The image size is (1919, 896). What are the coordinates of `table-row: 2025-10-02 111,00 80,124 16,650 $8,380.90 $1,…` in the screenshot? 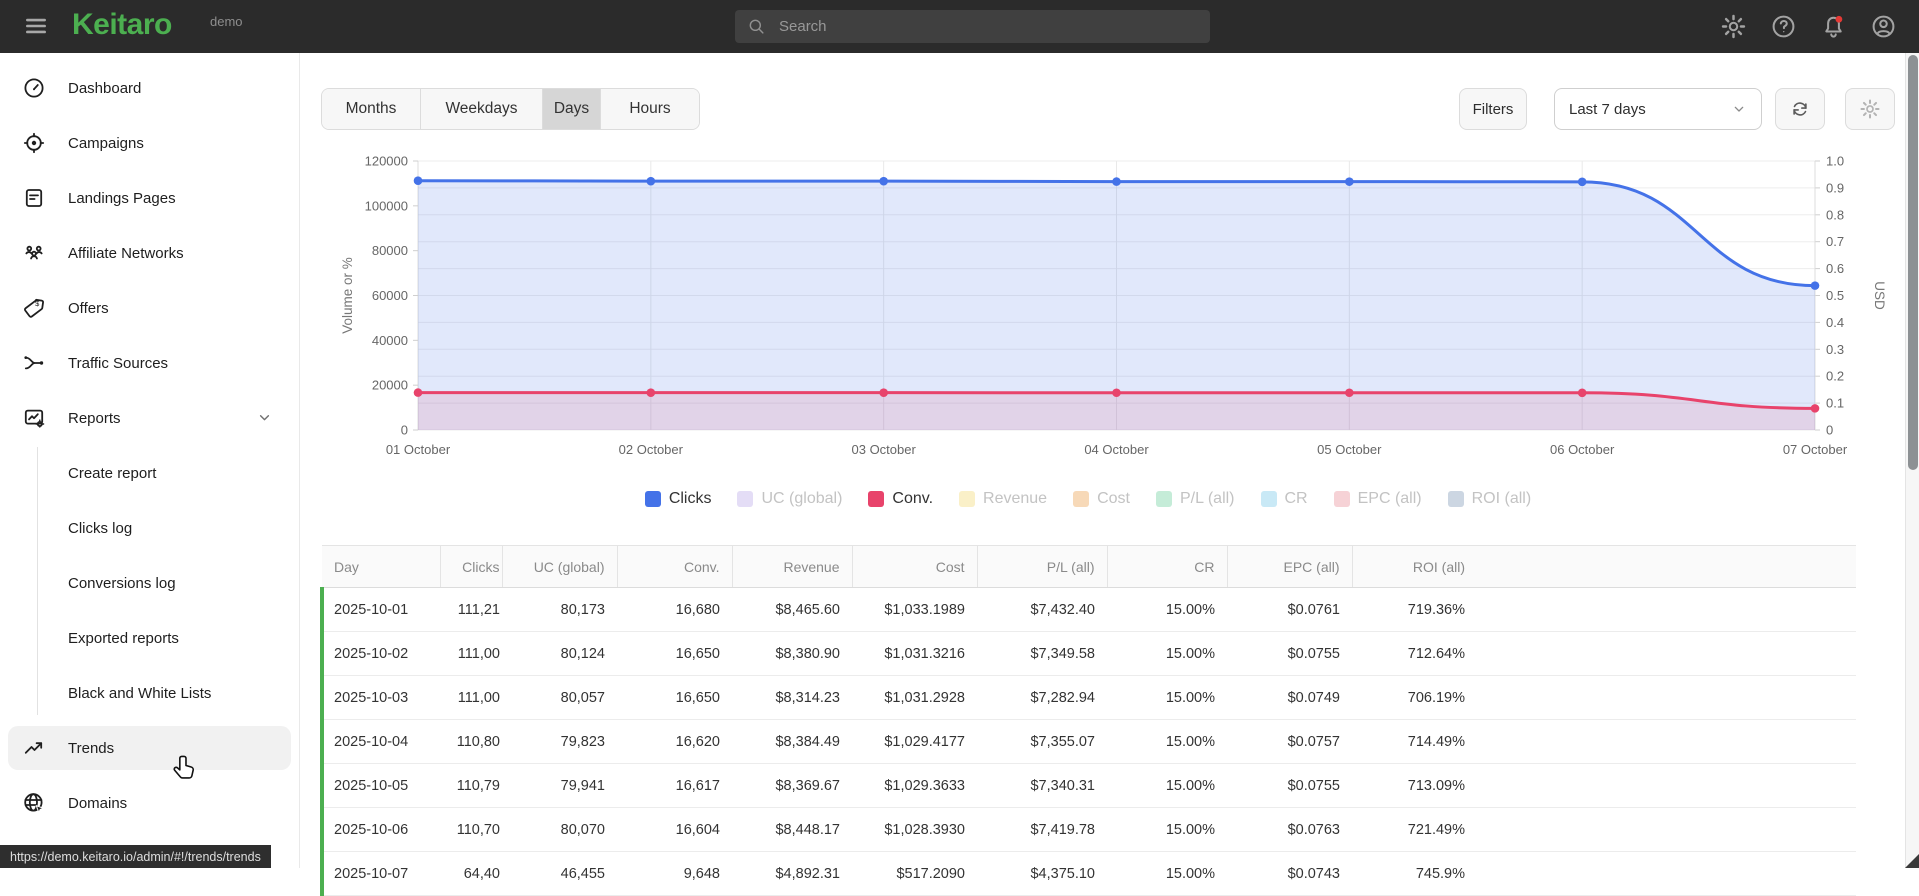 It's located at (1088, 653).